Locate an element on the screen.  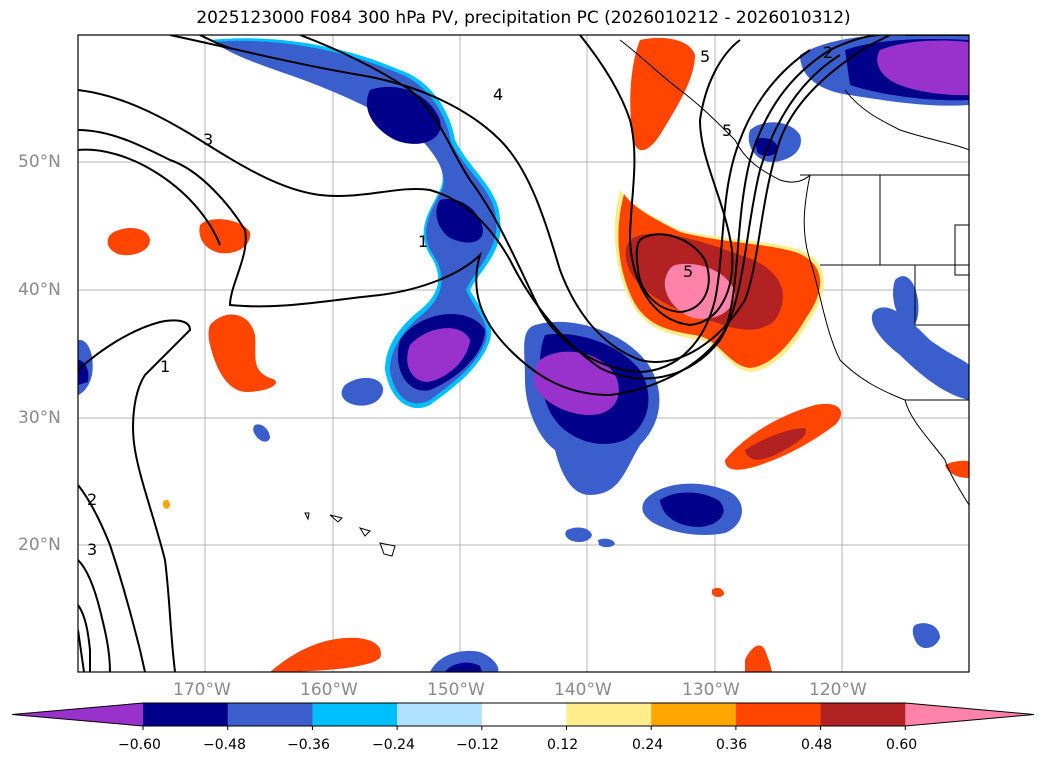
colorbar-tick-label: 0.60 is located at coordinates (902, 745).